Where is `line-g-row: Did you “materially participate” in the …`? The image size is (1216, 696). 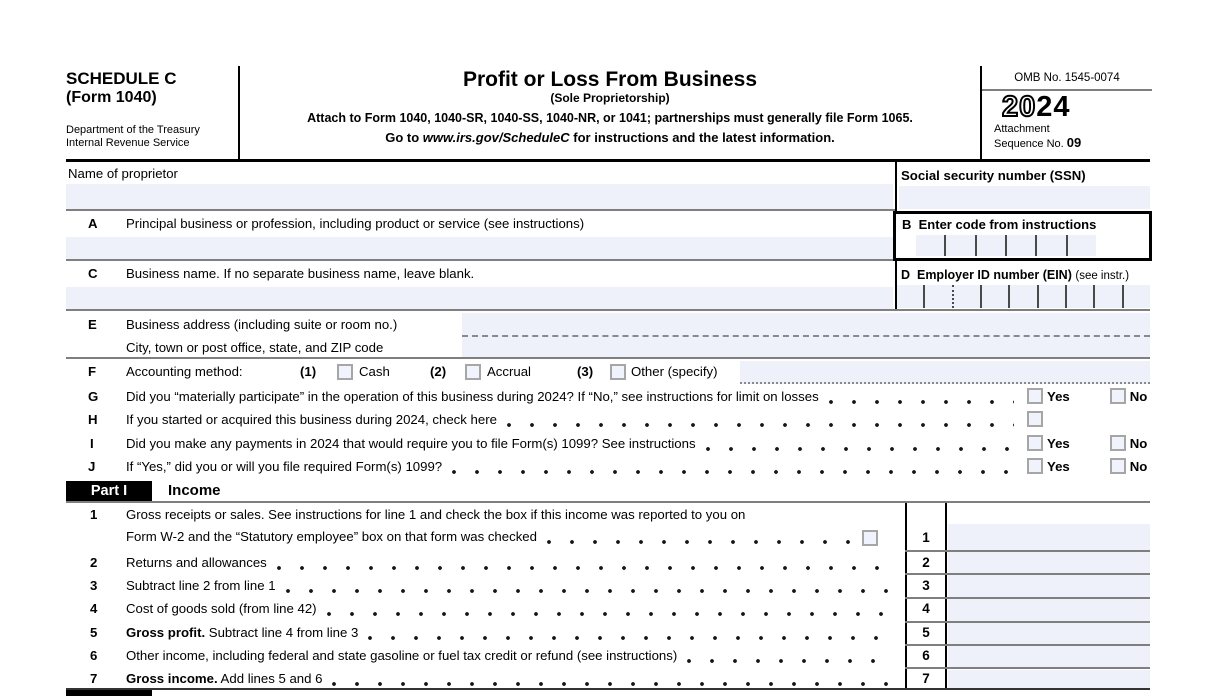
line-g-row: Did you “materially participate” in the … is located at coordinates (574, 398).